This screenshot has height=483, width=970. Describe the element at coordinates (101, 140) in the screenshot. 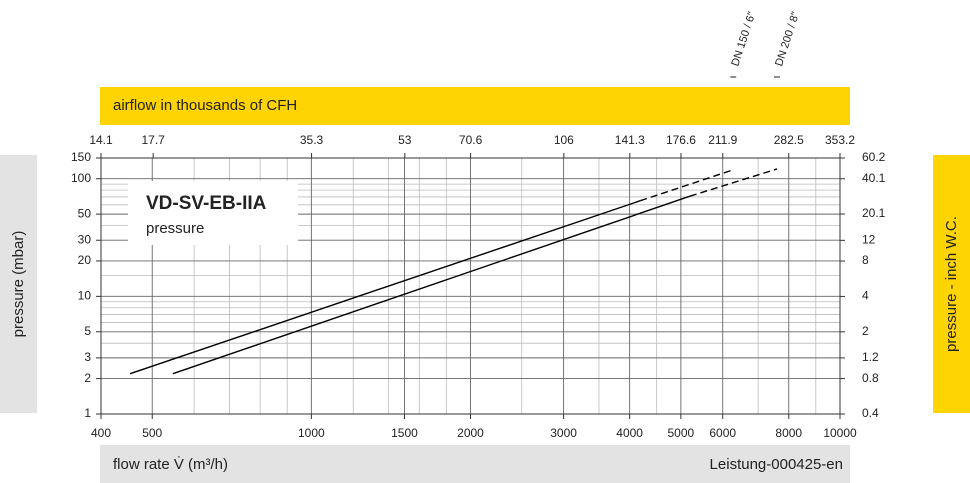

I see `x2-tick-label: 14.1` at that location.